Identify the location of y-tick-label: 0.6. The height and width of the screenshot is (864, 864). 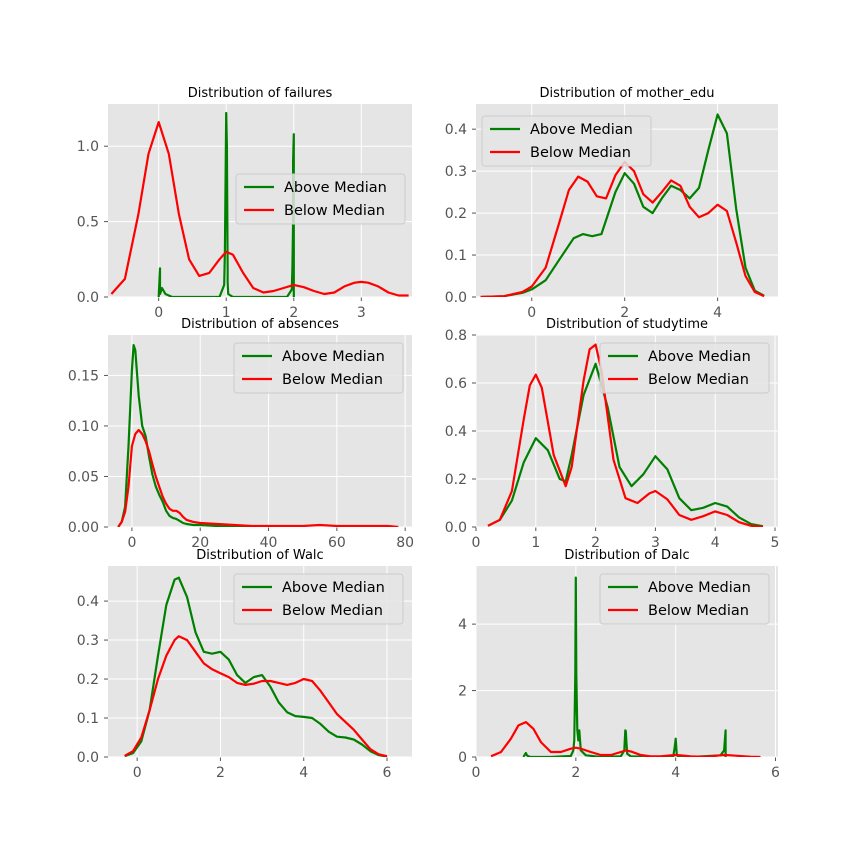
(456, 384).